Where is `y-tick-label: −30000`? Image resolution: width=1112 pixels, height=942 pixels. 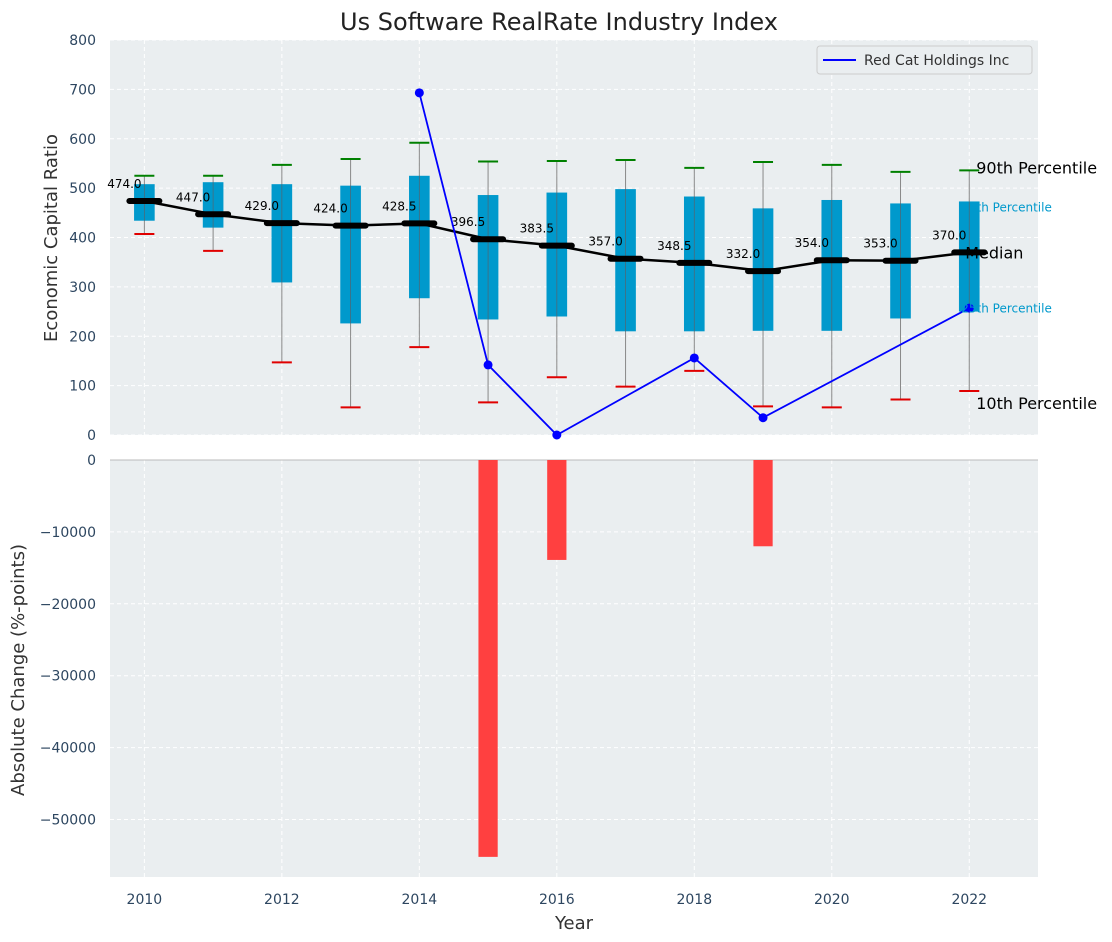 y-tick-label: −30000 is located at coordinates (68, 677).